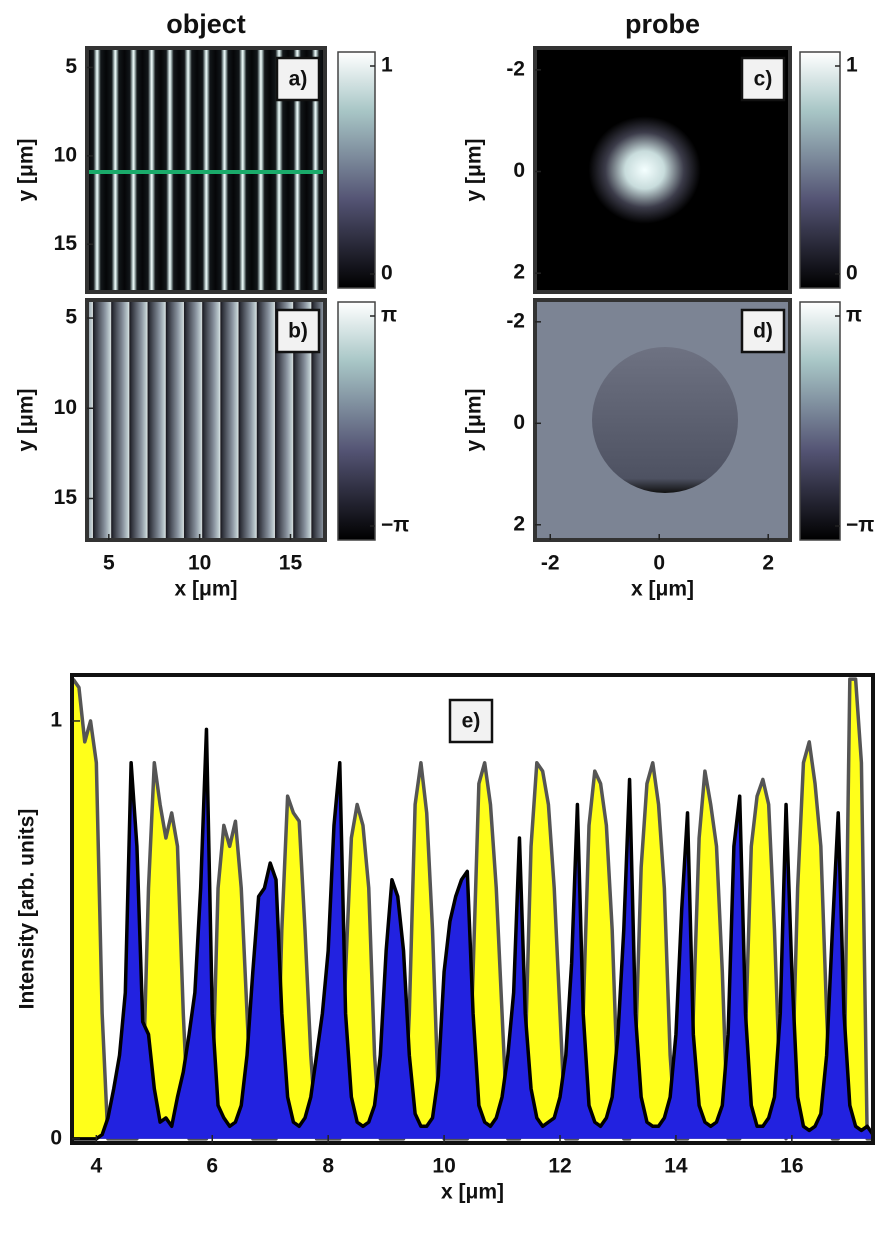 The width and height of the screenshot is (880, 1234). What do you see at coordinates (56, 720) in the screenshot?
I see `y-tick-label: 1` at bounding box center [56, 720].